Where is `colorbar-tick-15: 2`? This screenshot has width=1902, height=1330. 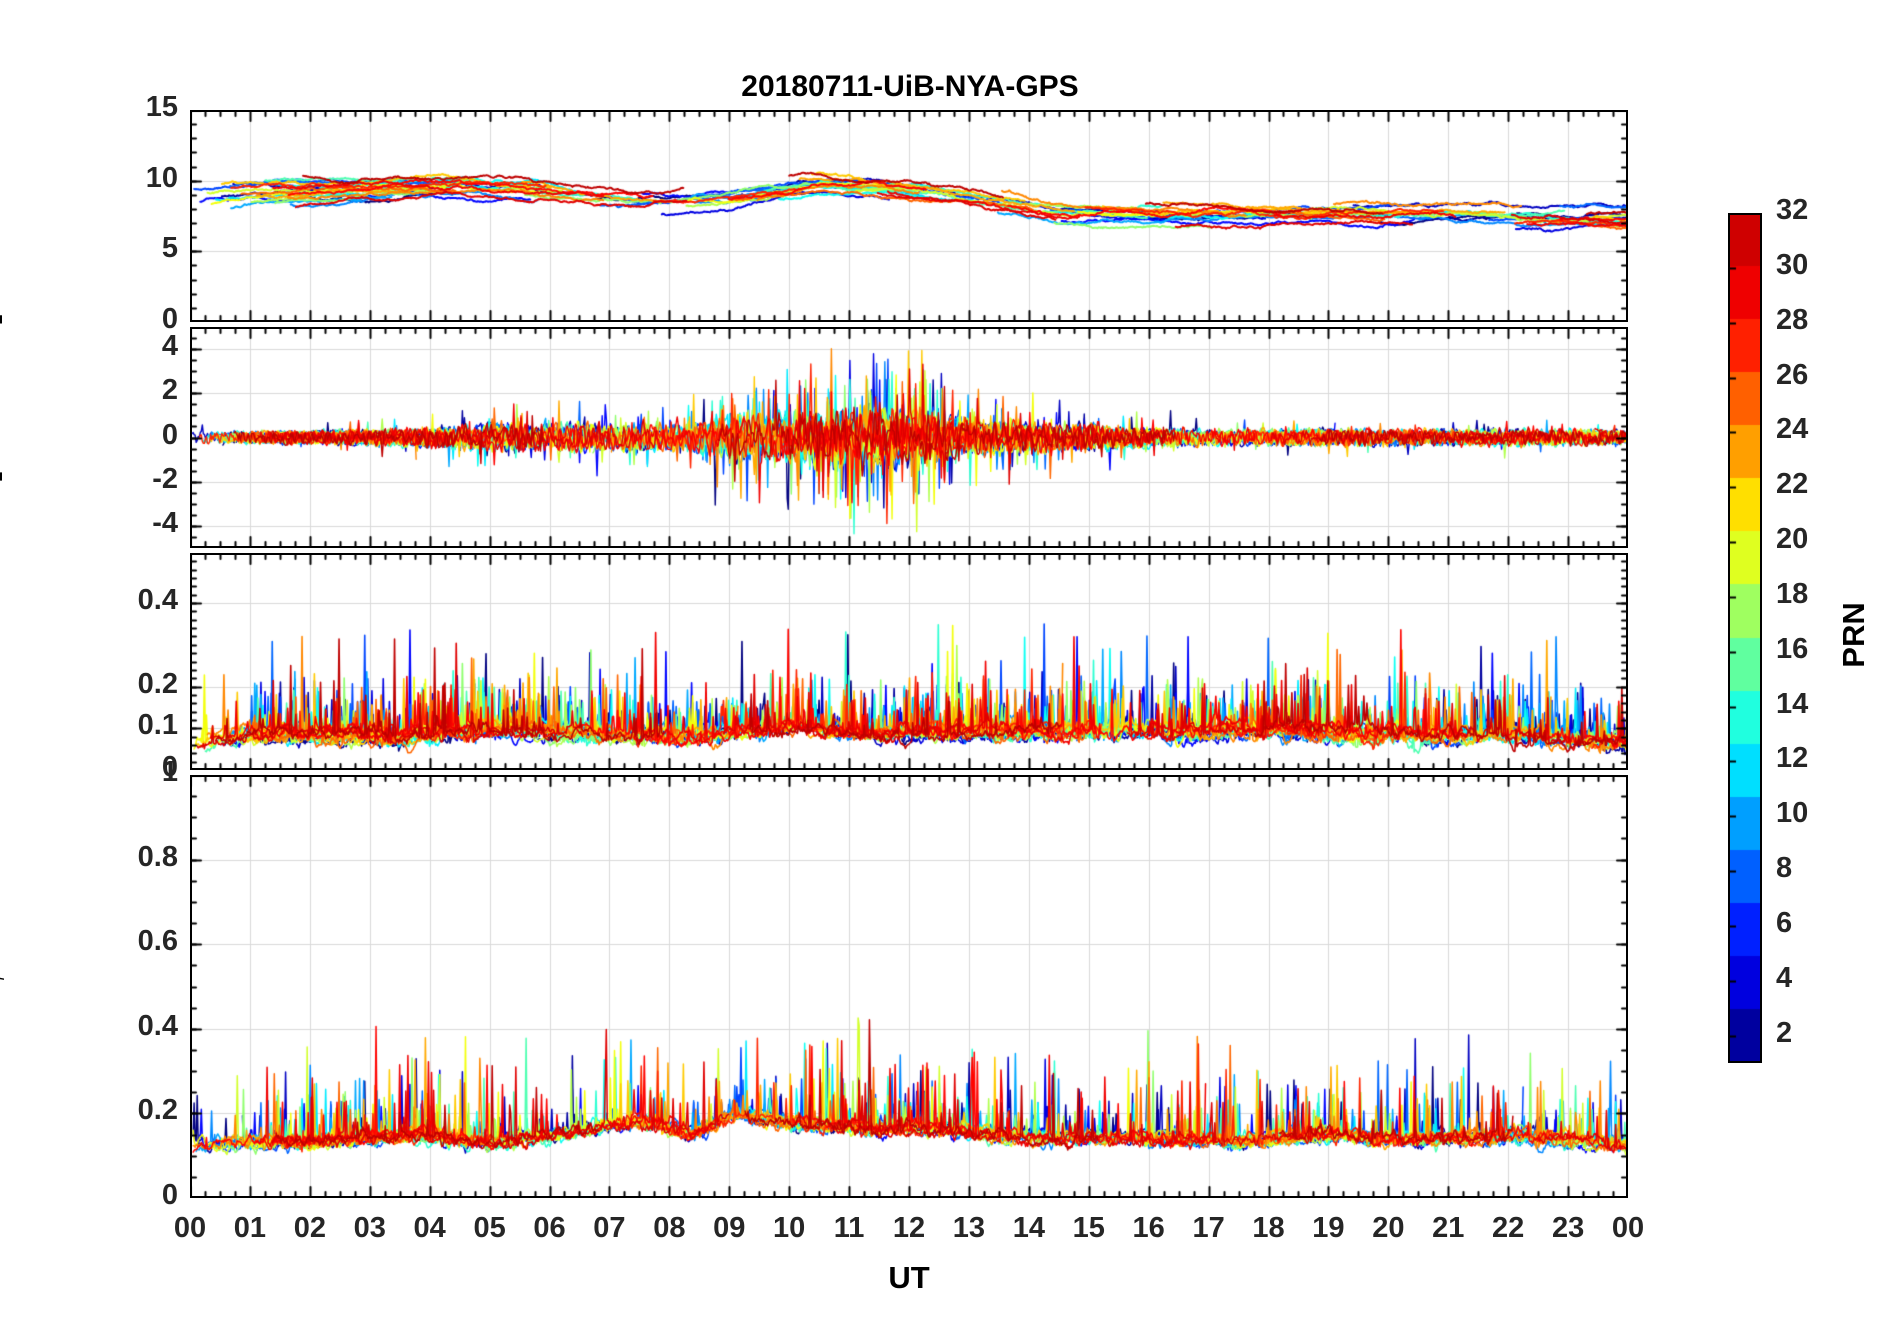
colorbar-tick-15: 2 is located at coordinates (1784, 1032).